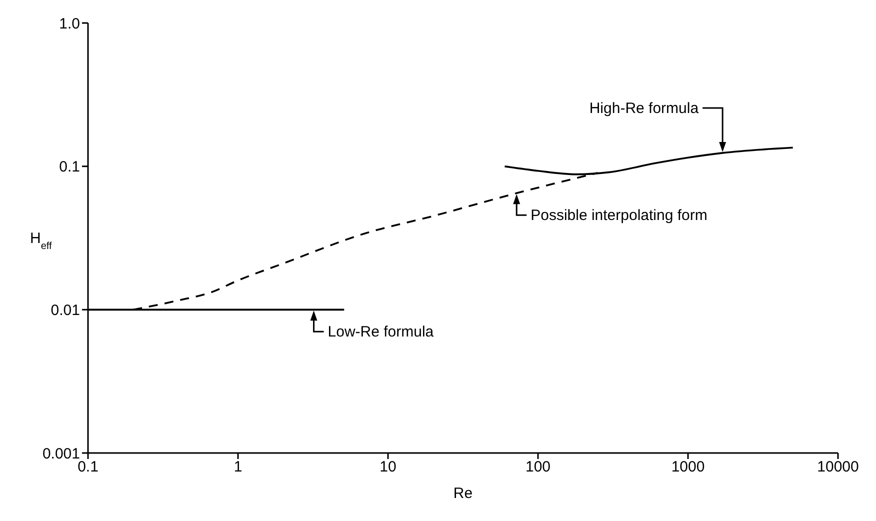  What do you see at coordinates (538, 467) in the screenshot?
I see `x-tick-label: 100` at bounding box center [538, 467].